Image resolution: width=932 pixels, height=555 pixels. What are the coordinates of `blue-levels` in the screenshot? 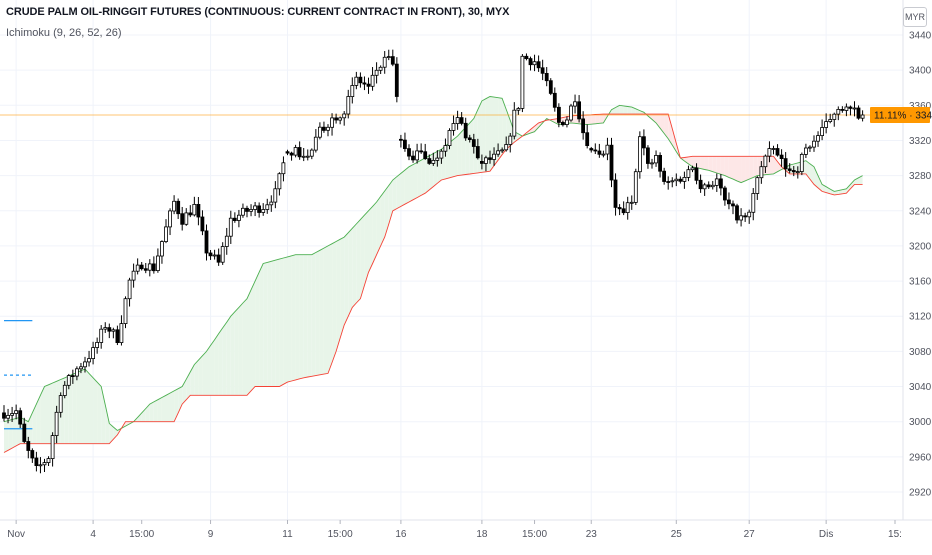 It's located at (18, 375).